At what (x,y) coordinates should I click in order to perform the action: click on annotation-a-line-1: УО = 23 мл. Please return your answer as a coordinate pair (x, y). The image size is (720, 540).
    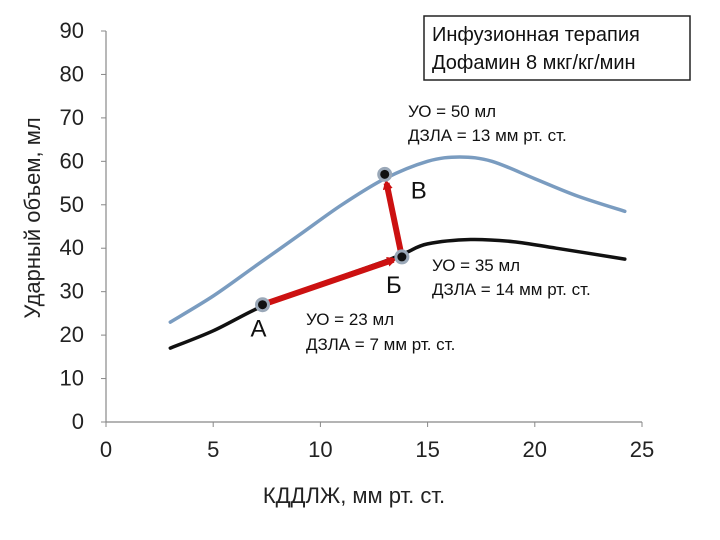
    Looking at the image, I should click on (350, 319).